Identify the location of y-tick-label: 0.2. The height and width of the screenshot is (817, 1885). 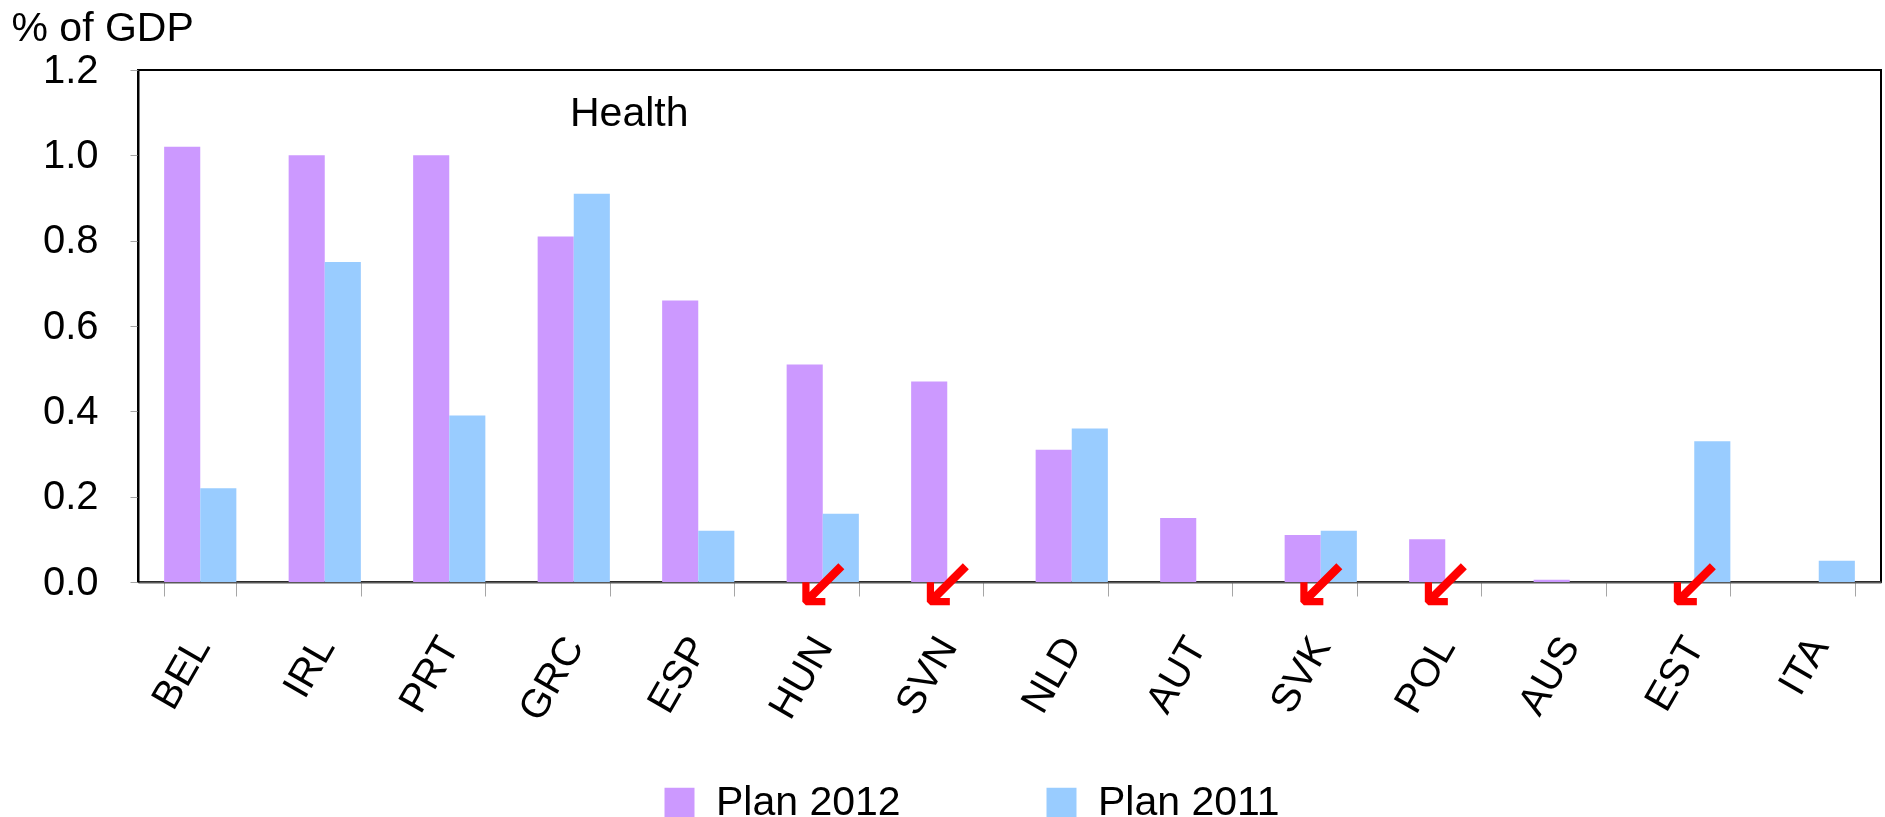
(70, 495).